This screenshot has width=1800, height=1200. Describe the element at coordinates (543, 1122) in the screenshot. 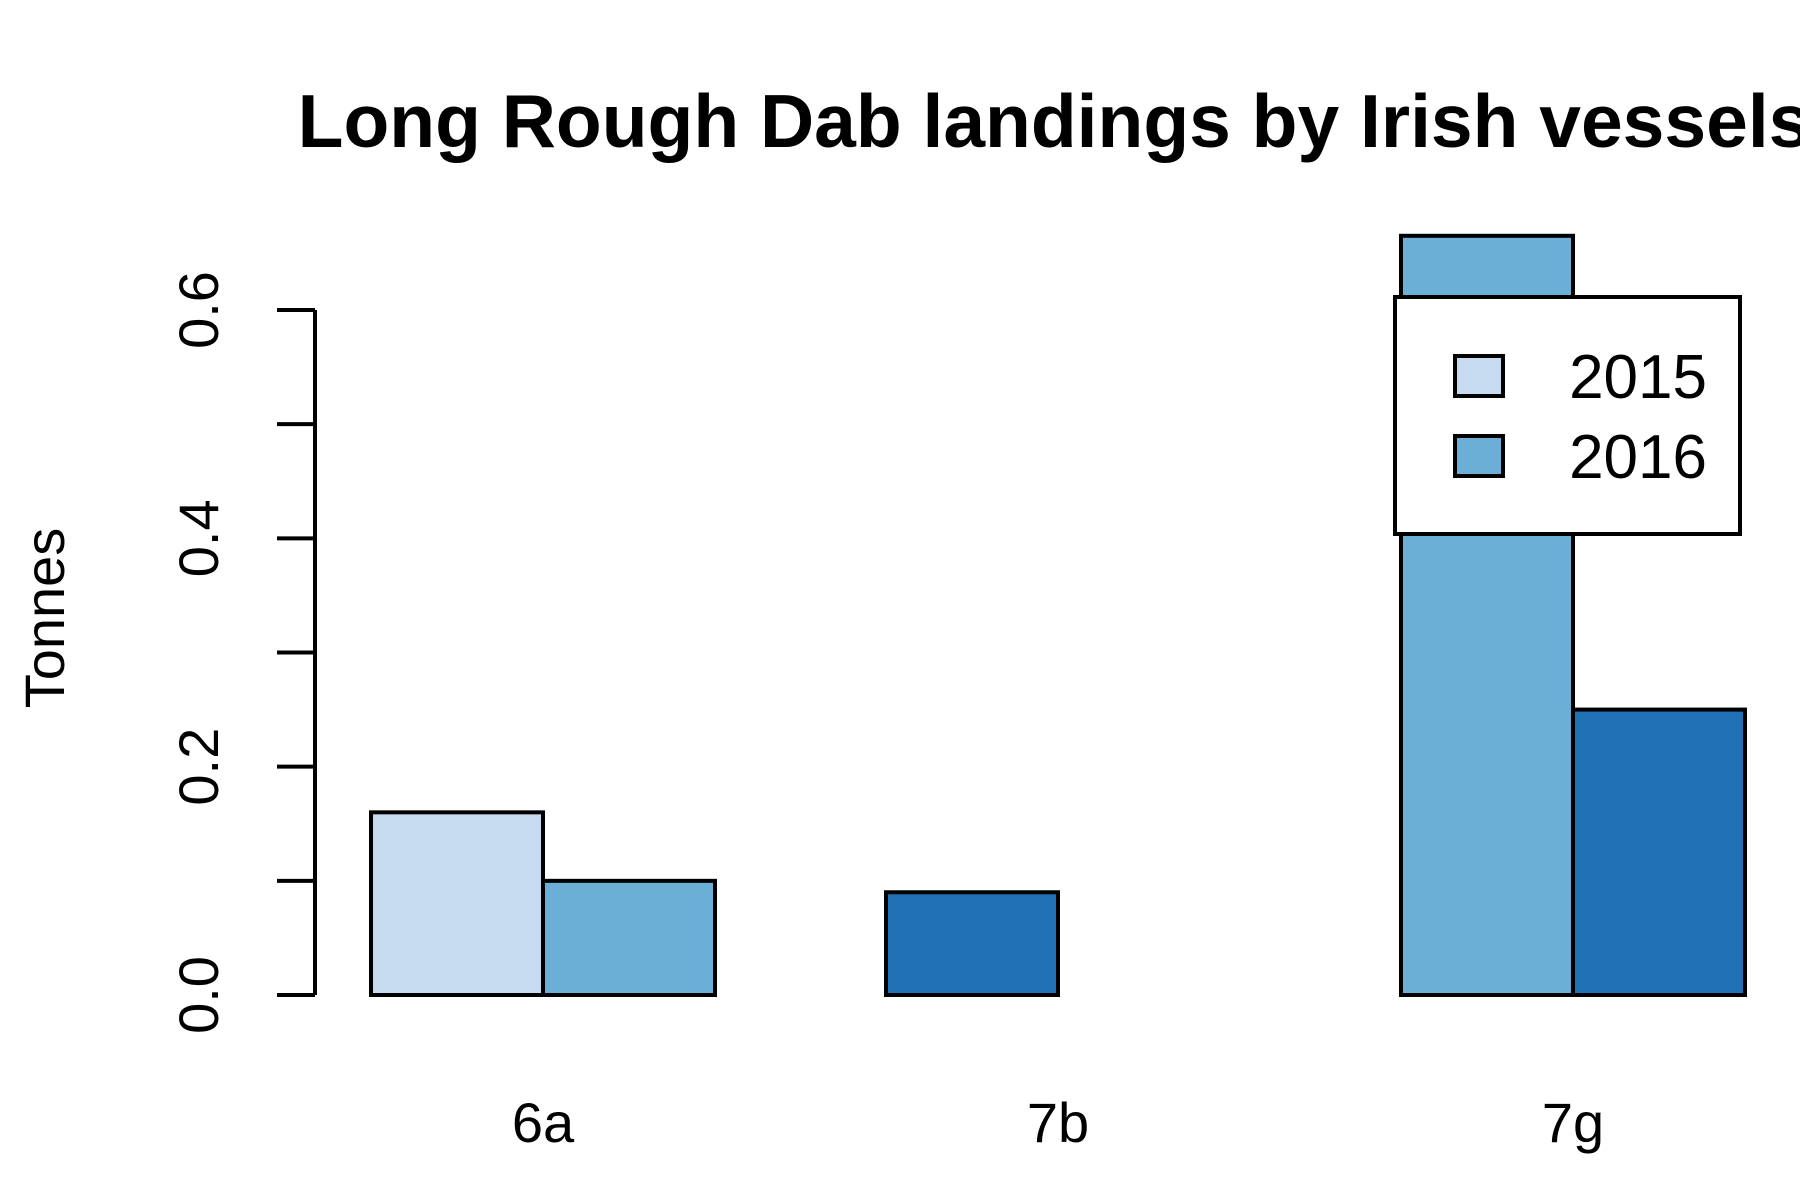

I see `category-label-6a: 6a` at that location.